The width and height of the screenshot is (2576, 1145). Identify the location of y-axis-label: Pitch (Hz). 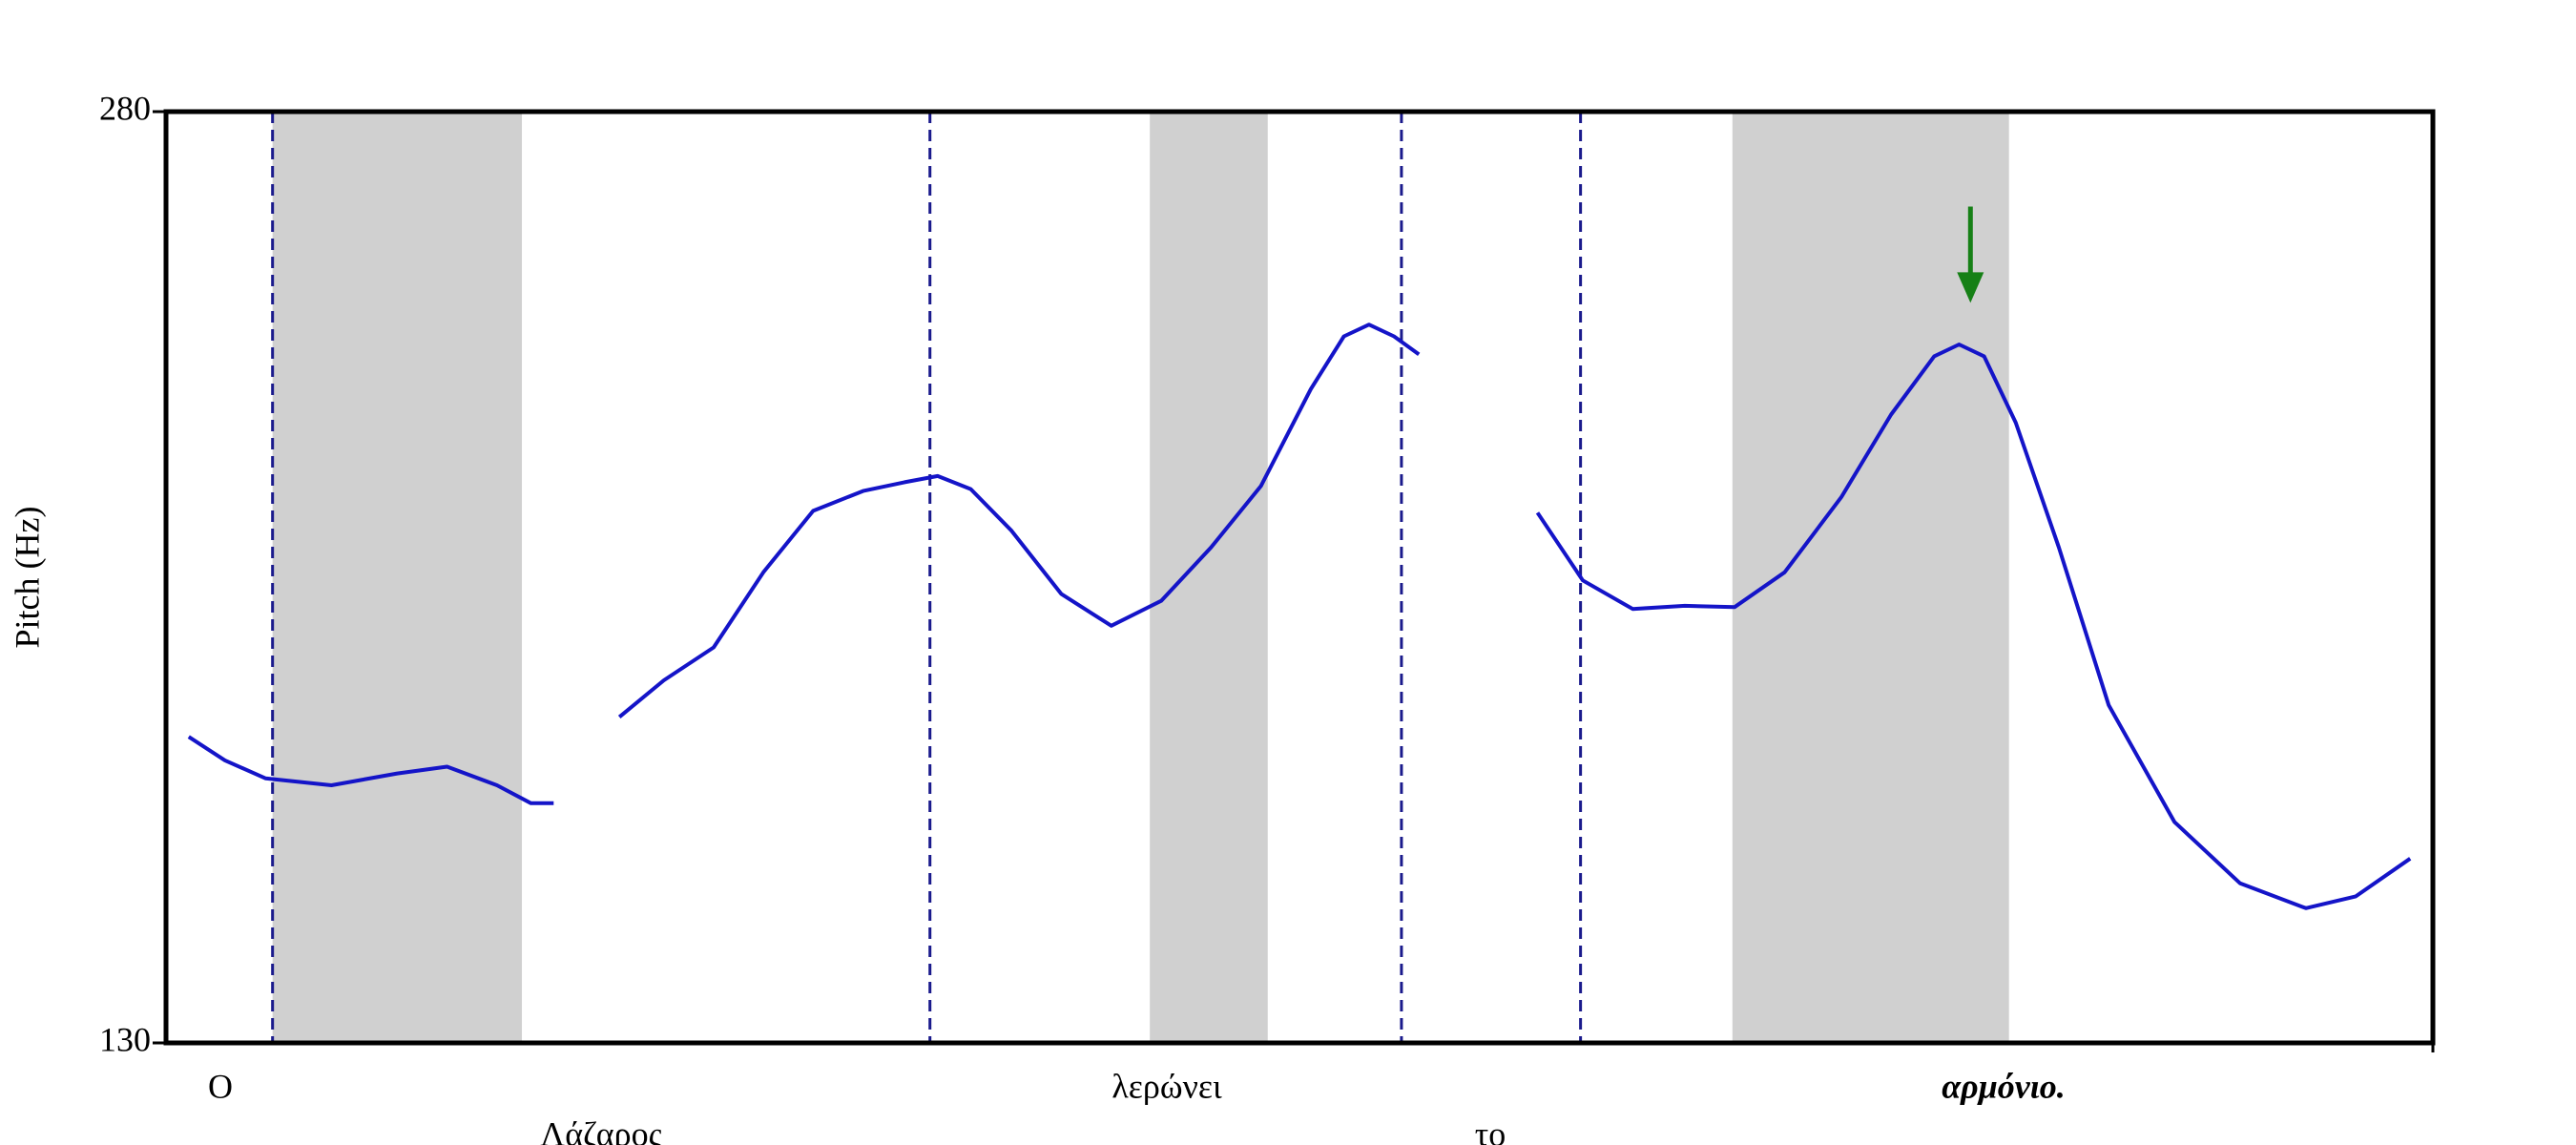
(27, 578).